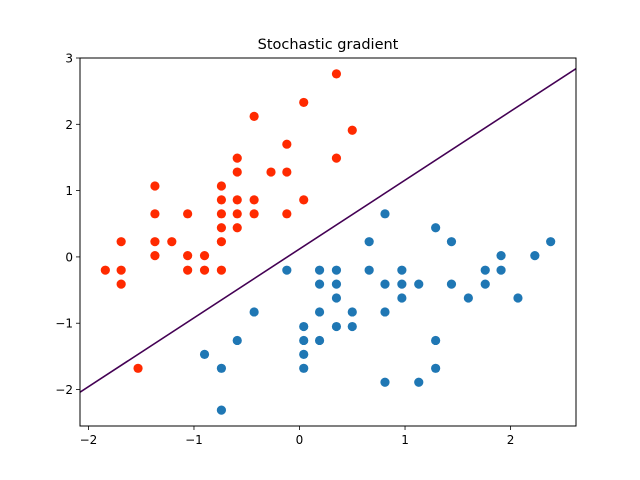 The image size is (640, 480). What do you see at coordinates (69, 59) in the screenshot?
I see `y-tick-label: 3` at bounding box center [69, 59].